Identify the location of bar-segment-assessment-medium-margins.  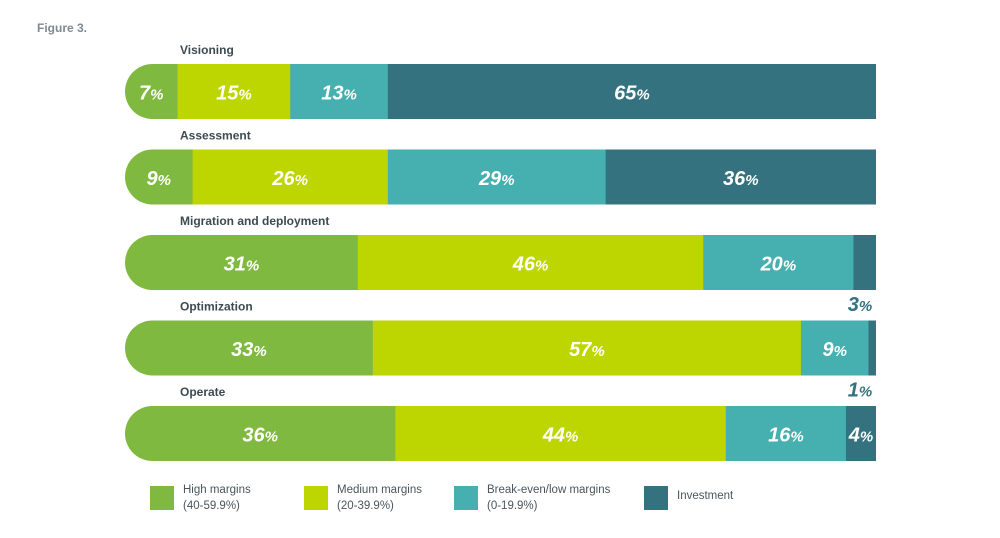
(290, 177).